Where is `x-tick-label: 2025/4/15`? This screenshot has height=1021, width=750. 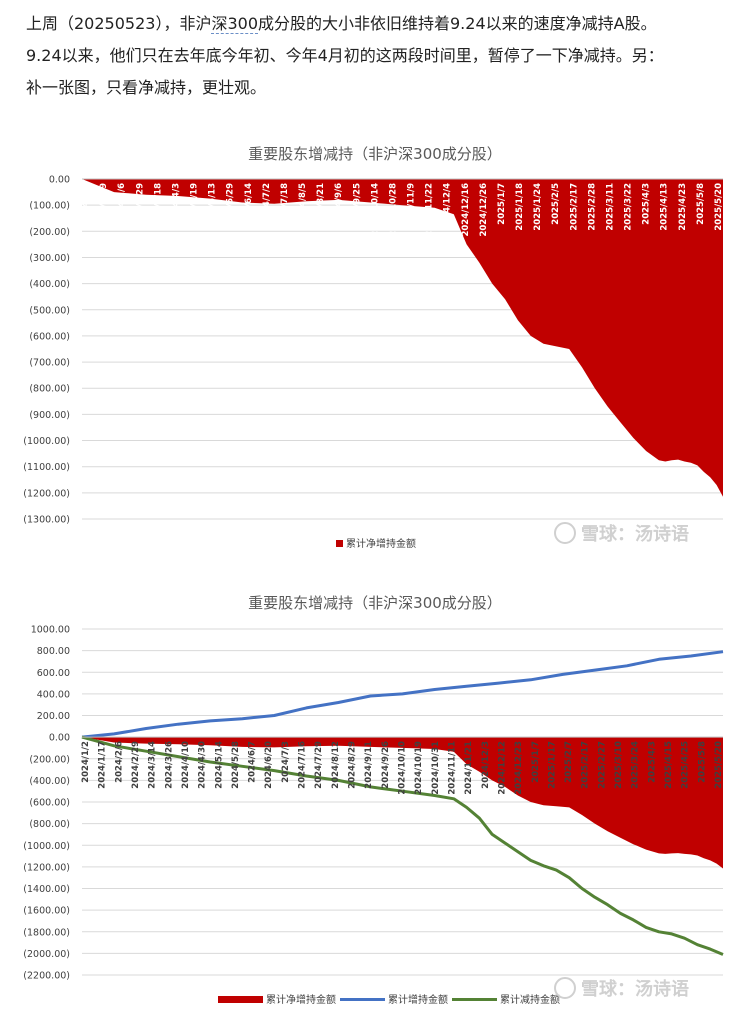 x-tick-label: 2025/4/15 is located at coordinates (669, 765).